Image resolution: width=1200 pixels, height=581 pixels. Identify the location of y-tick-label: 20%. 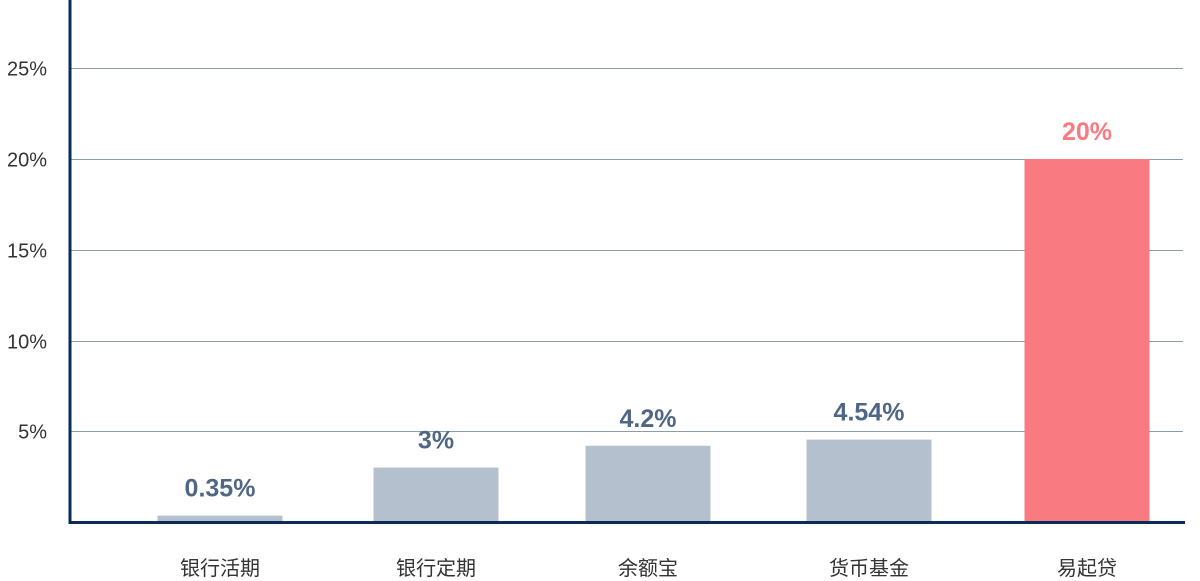
(27, 161).